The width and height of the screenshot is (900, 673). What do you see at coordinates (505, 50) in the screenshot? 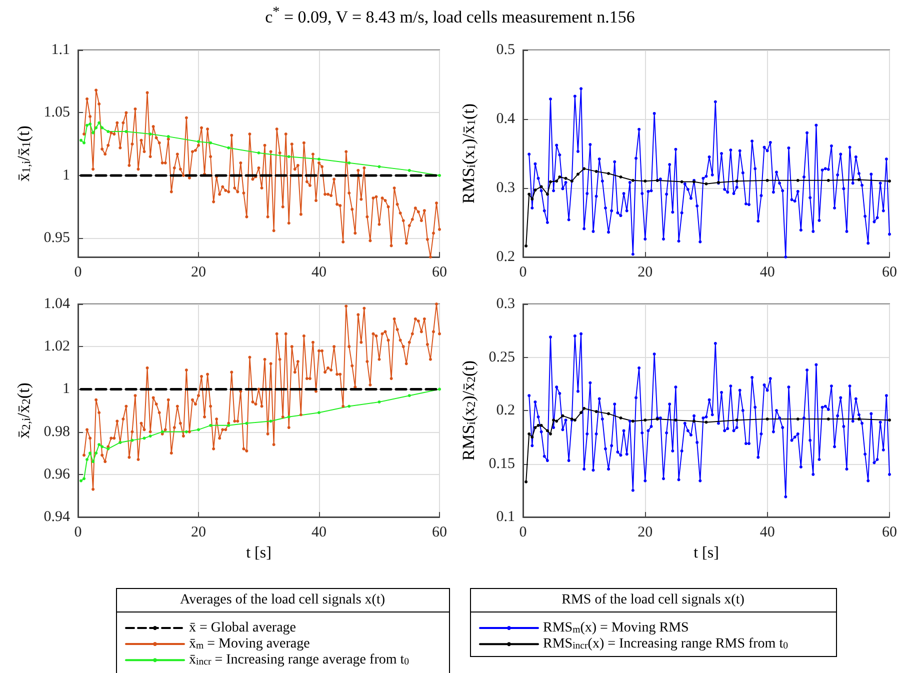
I see `y-tick-label: 0.5` at bounding box center [505, 50].